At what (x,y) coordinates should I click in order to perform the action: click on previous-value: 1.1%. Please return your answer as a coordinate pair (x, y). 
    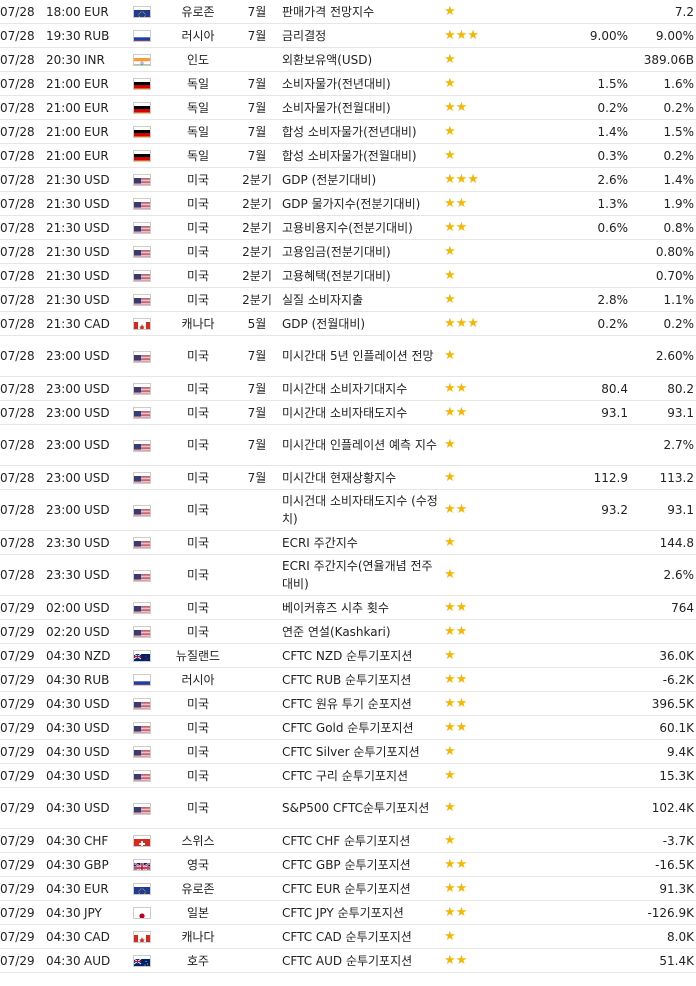
    Looking at the image, I should click on (663, 299).